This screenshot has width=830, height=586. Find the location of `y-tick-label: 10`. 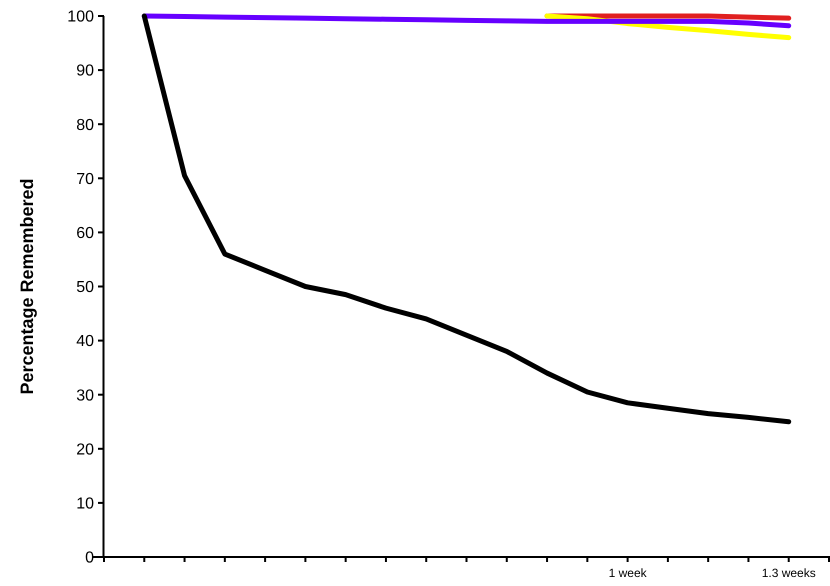

y-tick-label: 10 is located at coordinates (85, 504).